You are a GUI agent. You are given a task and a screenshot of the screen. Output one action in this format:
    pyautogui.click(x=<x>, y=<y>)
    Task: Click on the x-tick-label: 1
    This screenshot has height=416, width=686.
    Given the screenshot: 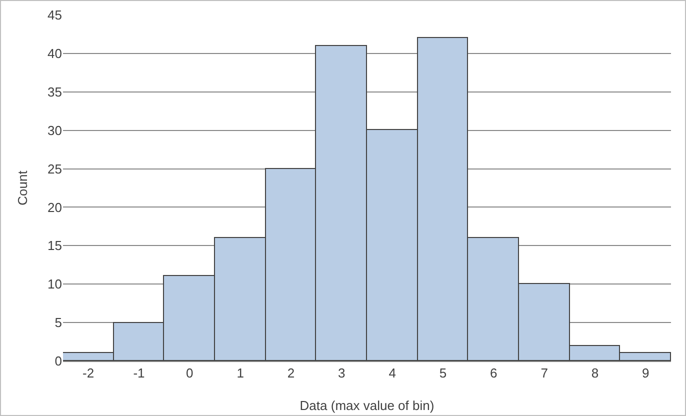 What is the action you would take?
    pyautogui.click(x=240, y=373)
    